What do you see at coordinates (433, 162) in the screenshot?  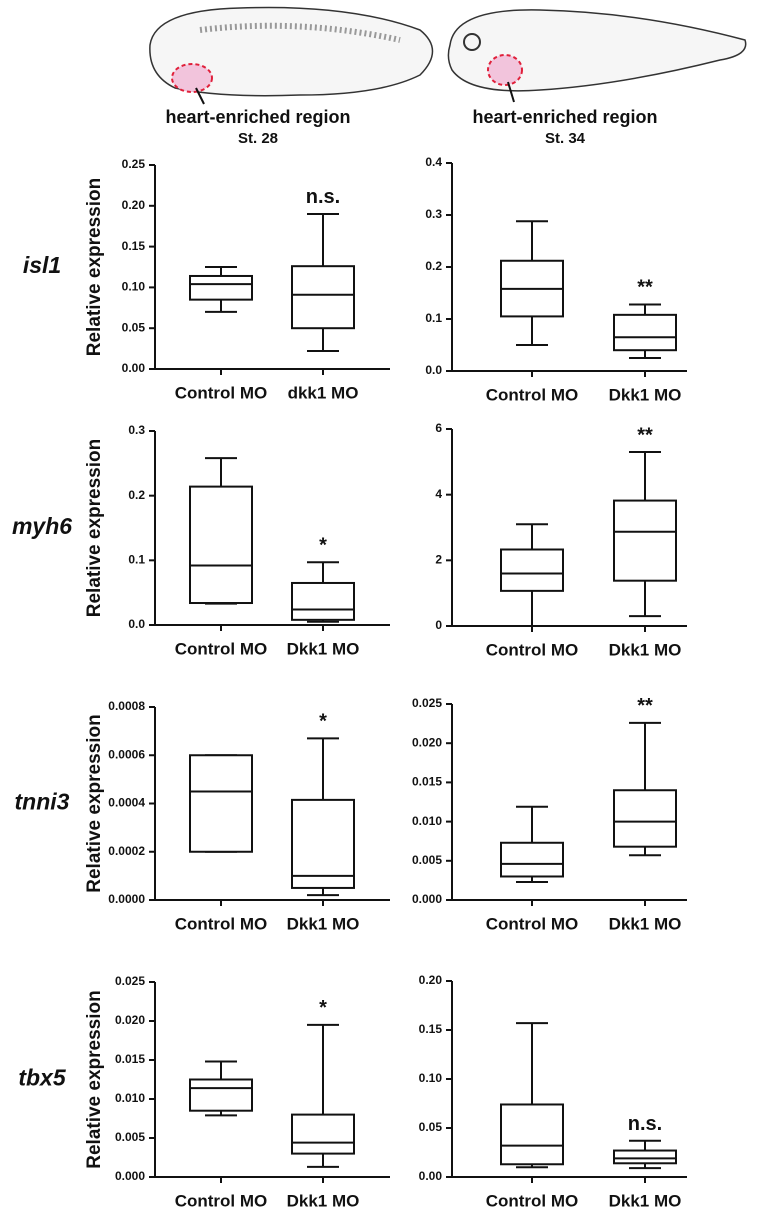 I see `y-tick-label: 0.4` at bounding box center [433, 162].